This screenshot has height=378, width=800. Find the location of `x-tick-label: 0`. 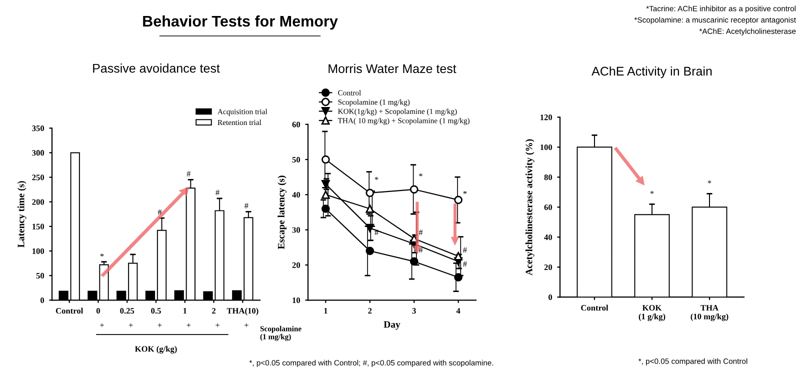

x-tick-label: 0 is located at coordinates (98, 311).